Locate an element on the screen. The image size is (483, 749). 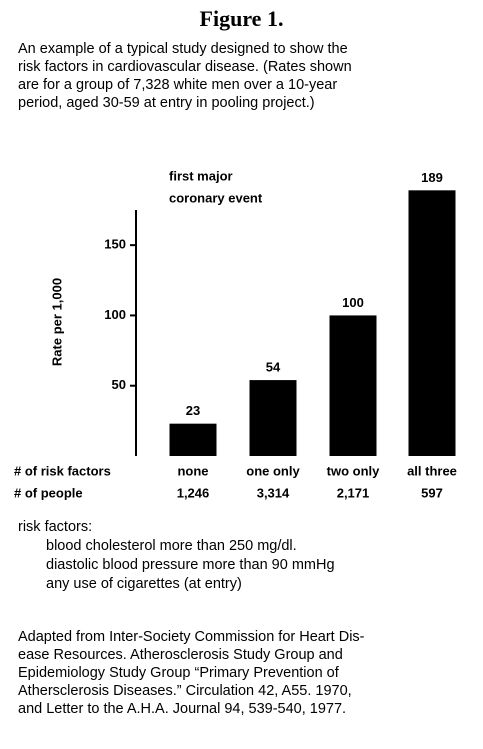
x-tick-label: one only is located at coordinates (273, 470).